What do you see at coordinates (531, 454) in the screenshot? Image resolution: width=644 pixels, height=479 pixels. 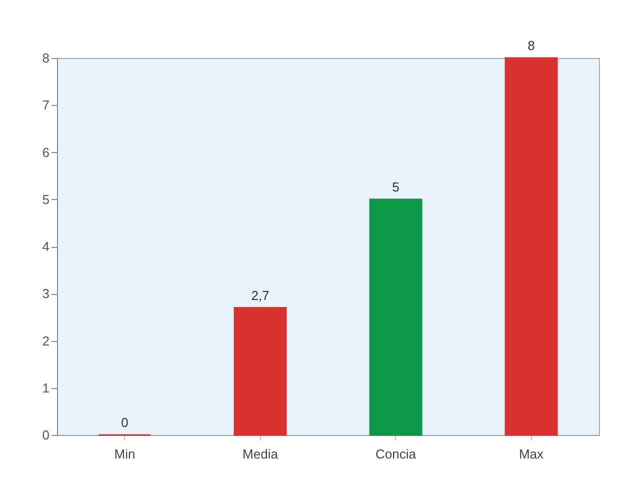 I see `x-tick-label: Max` at bounding box center [531, 454].